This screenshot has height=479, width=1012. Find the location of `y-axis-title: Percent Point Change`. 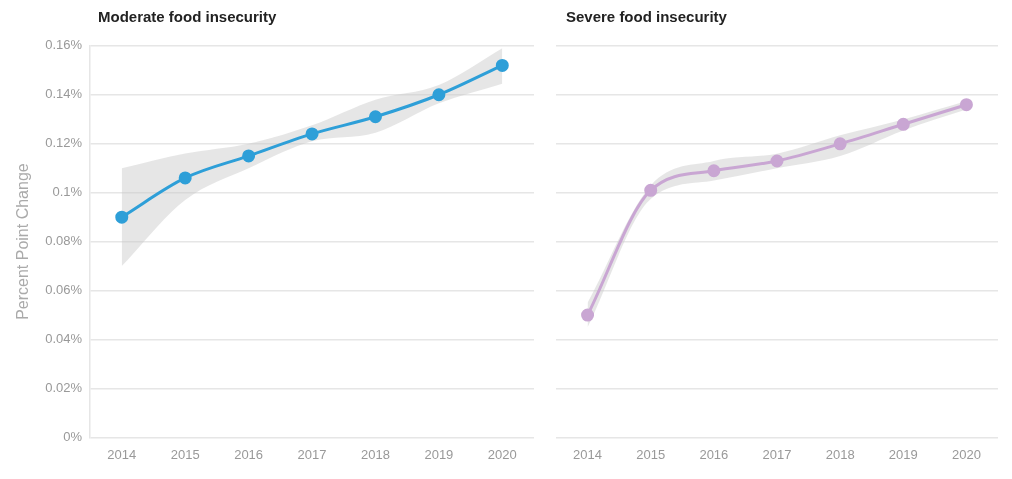

y-axis-title: Percent Point Change is located at coordinates (23, 241).